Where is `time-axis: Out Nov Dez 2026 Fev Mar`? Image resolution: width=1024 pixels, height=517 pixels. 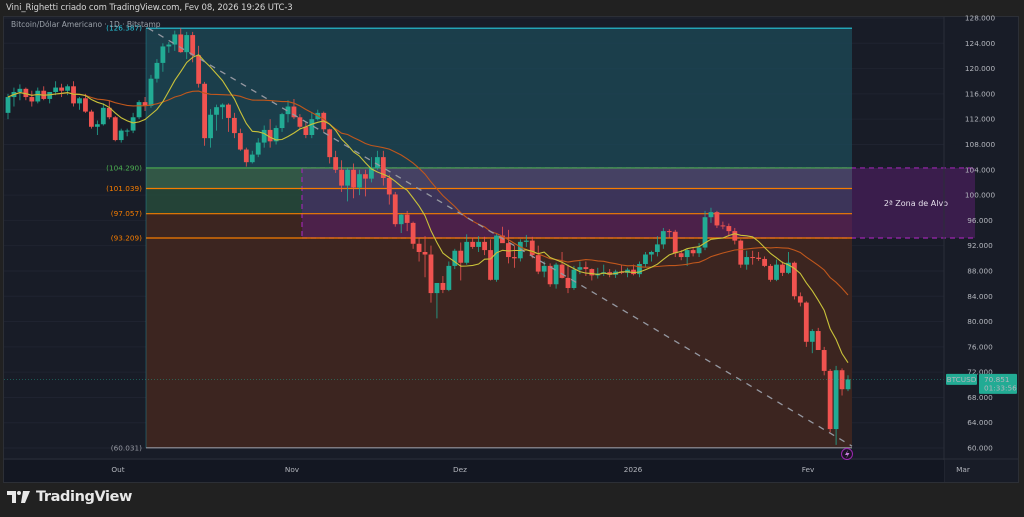
time-axis: Out Nov Dez 2026 Fev Mar is located at coordinates (540, 469).